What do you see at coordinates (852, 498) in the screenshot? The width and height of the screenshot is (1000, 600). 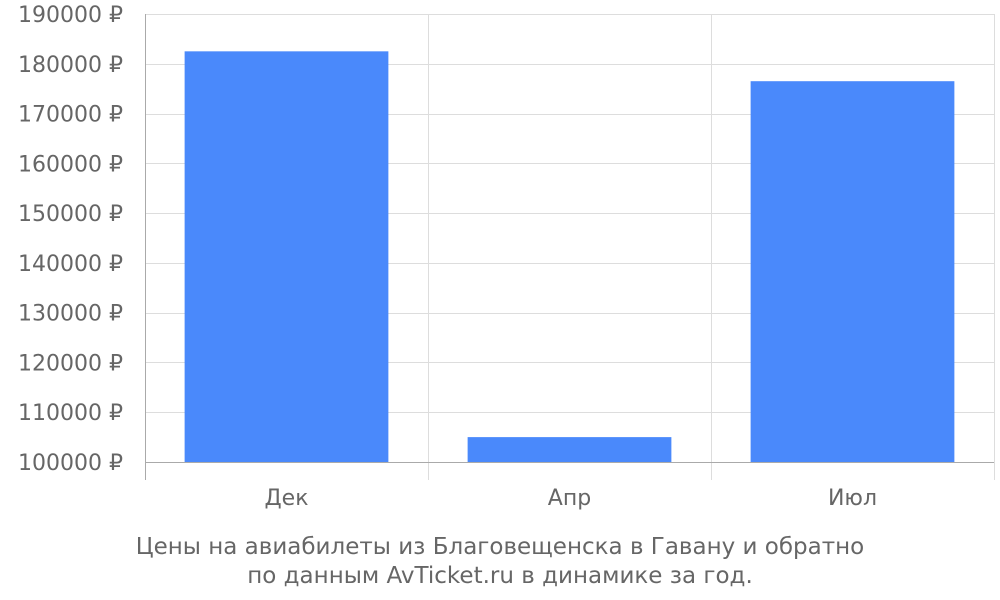 I see `x-tick-label: Июл` at bounding box center [852, 498].